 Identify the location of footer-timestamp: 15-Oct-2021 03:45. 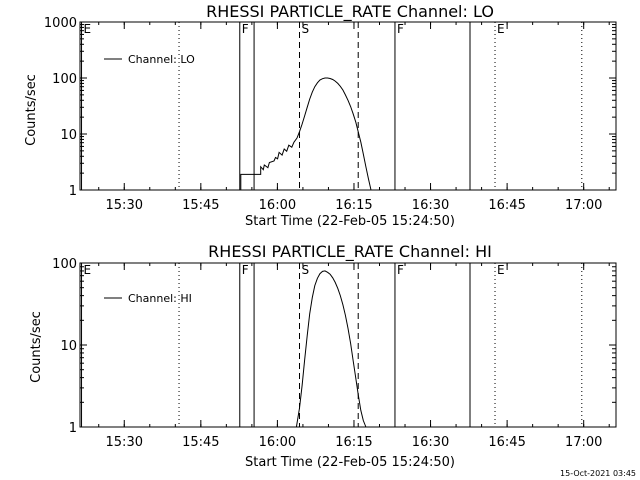
(598, 473).